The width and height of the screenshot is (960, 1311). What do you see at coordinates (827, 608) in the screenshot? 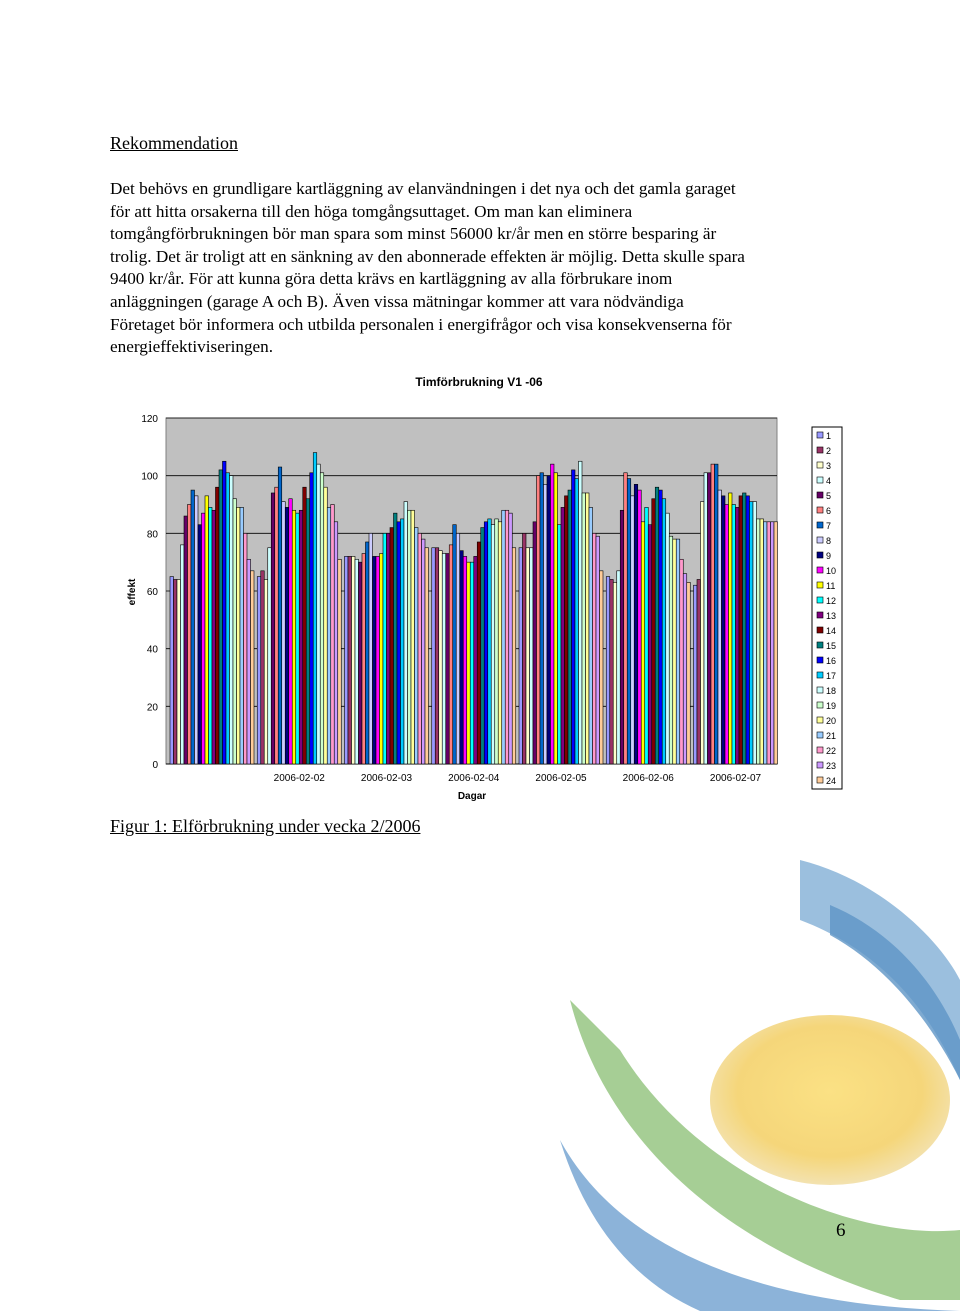
I see `legend-box` at bounding box center [827, 608].